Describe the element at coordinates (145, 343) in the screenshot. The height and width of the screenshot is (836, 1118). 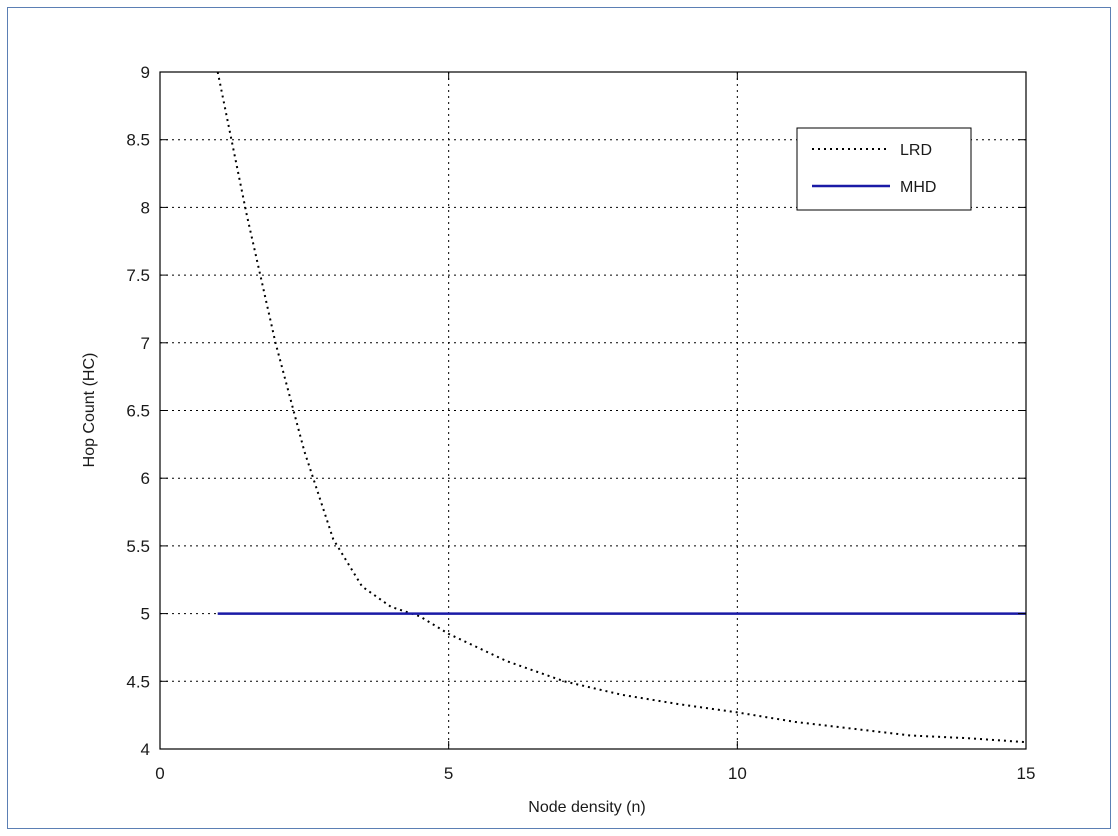
I see `y-tick-label: 7` at that location.